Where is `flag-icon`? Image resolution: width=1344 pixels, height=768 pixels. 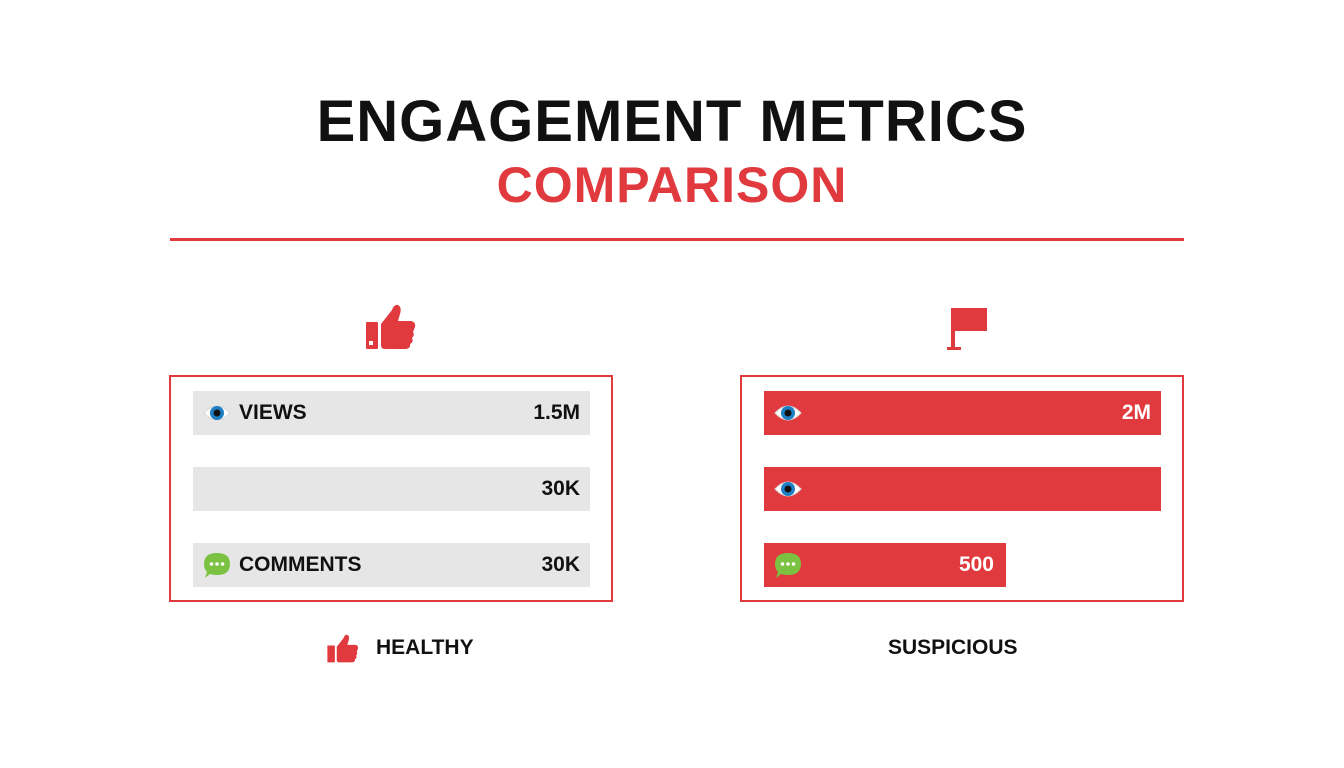
flag-icon is located at coordinates (967, 329).